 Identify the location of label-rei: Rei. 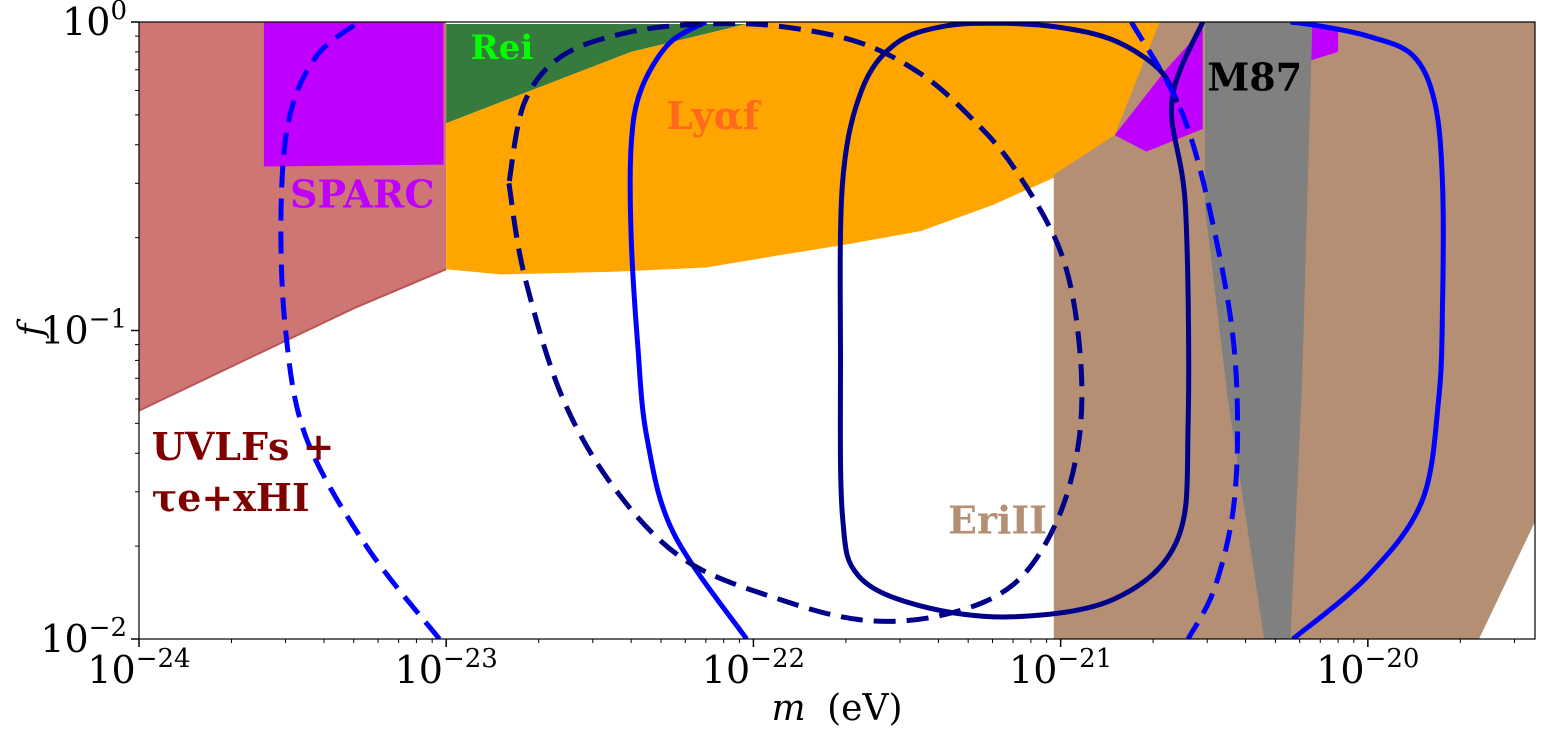
(502, 48).